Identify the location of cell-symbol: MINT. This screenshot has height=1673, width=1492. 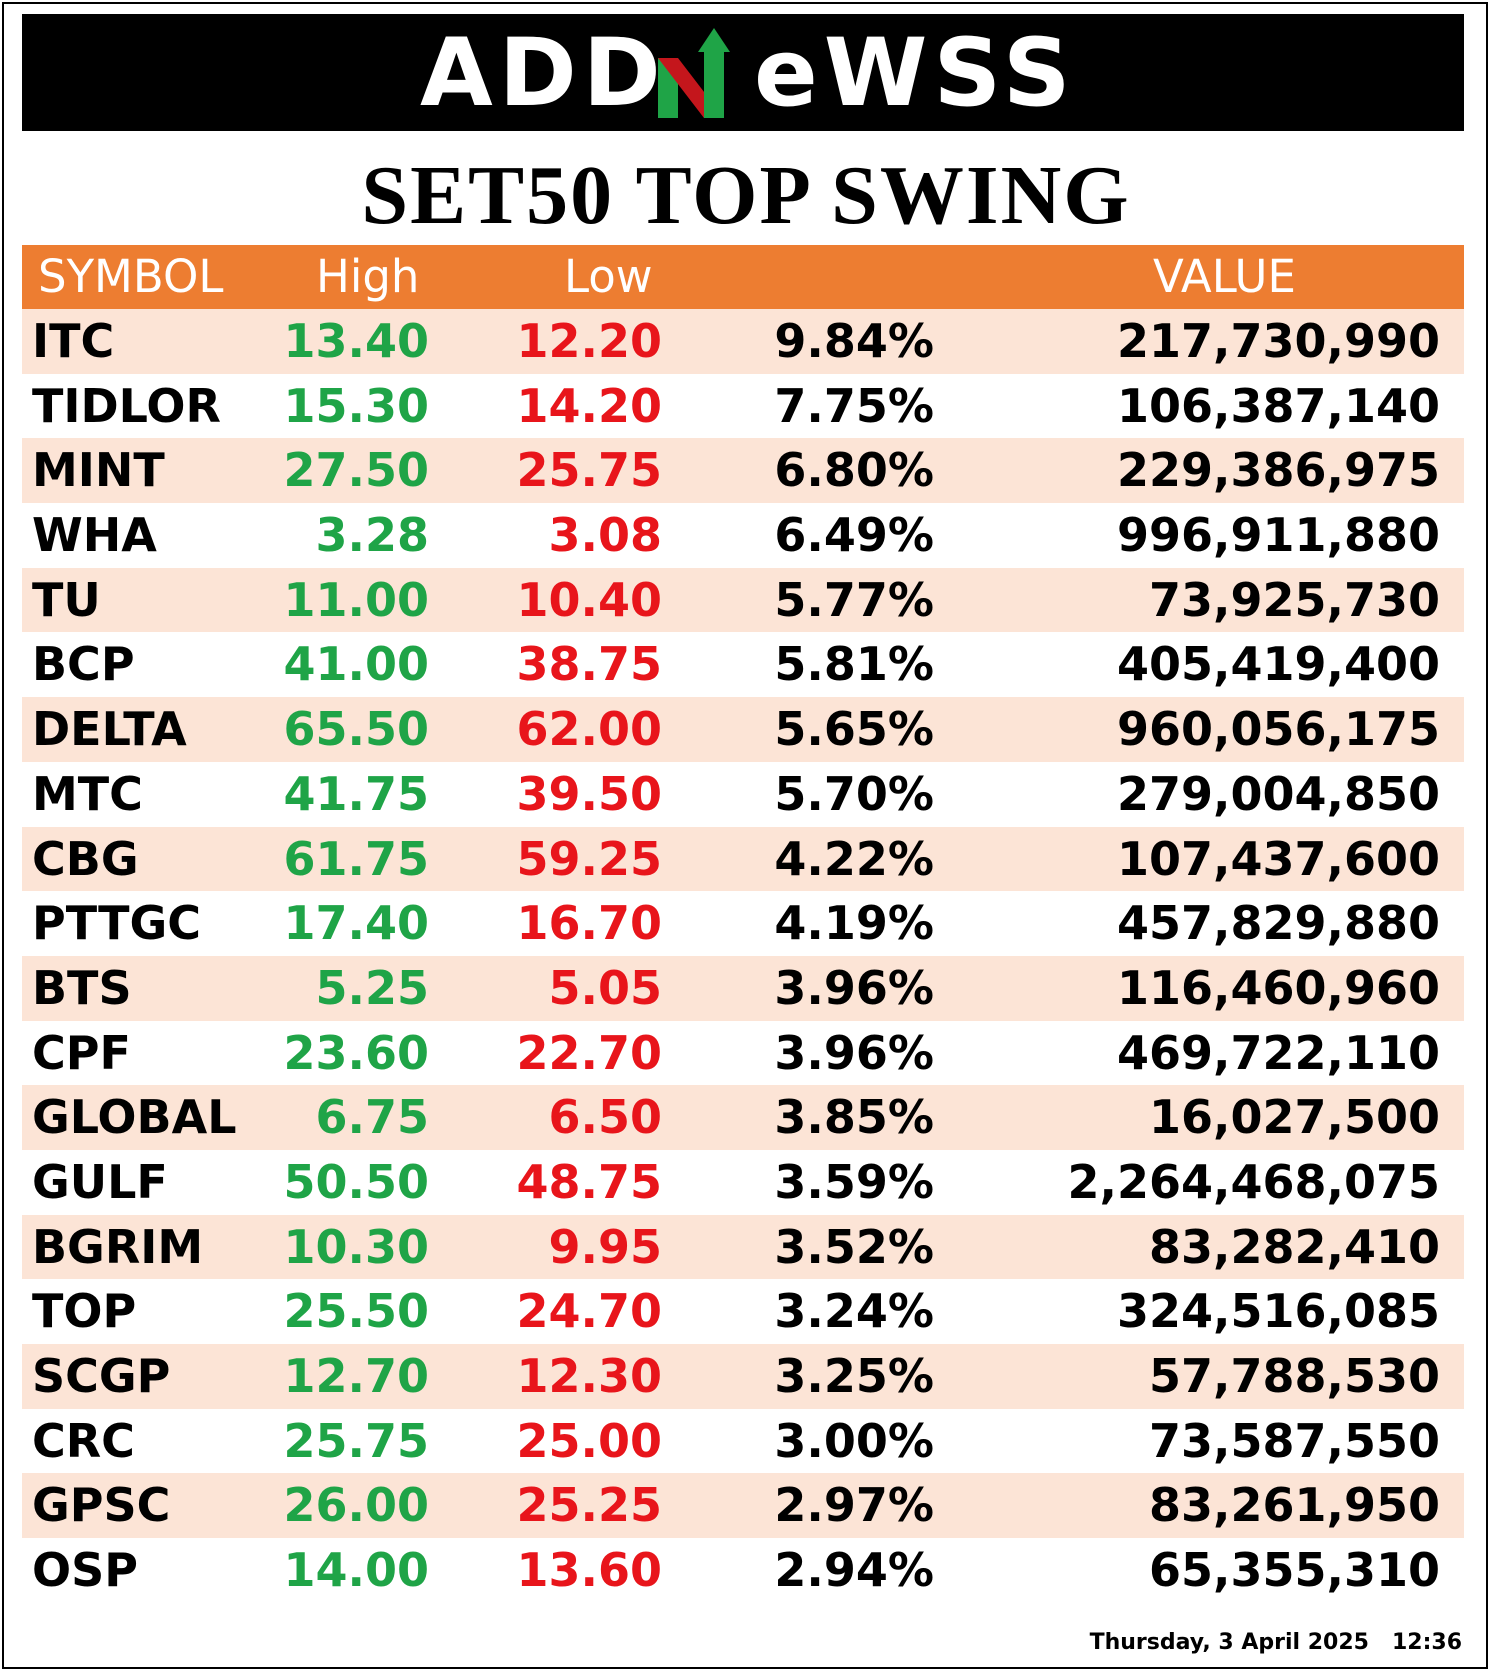
(98, 470).